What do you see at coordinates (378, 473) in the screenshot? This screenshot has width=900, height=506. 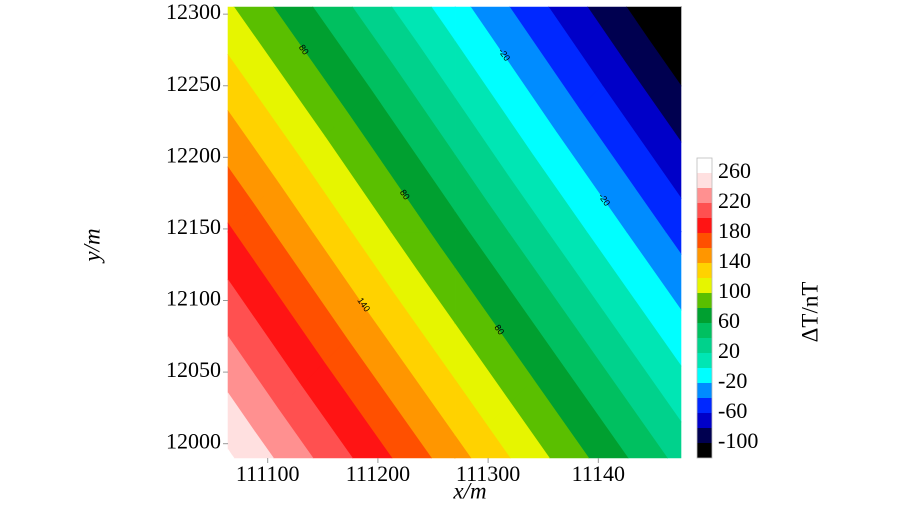 I see `x-tick-label: 111200` at bounding box center [378, 473].